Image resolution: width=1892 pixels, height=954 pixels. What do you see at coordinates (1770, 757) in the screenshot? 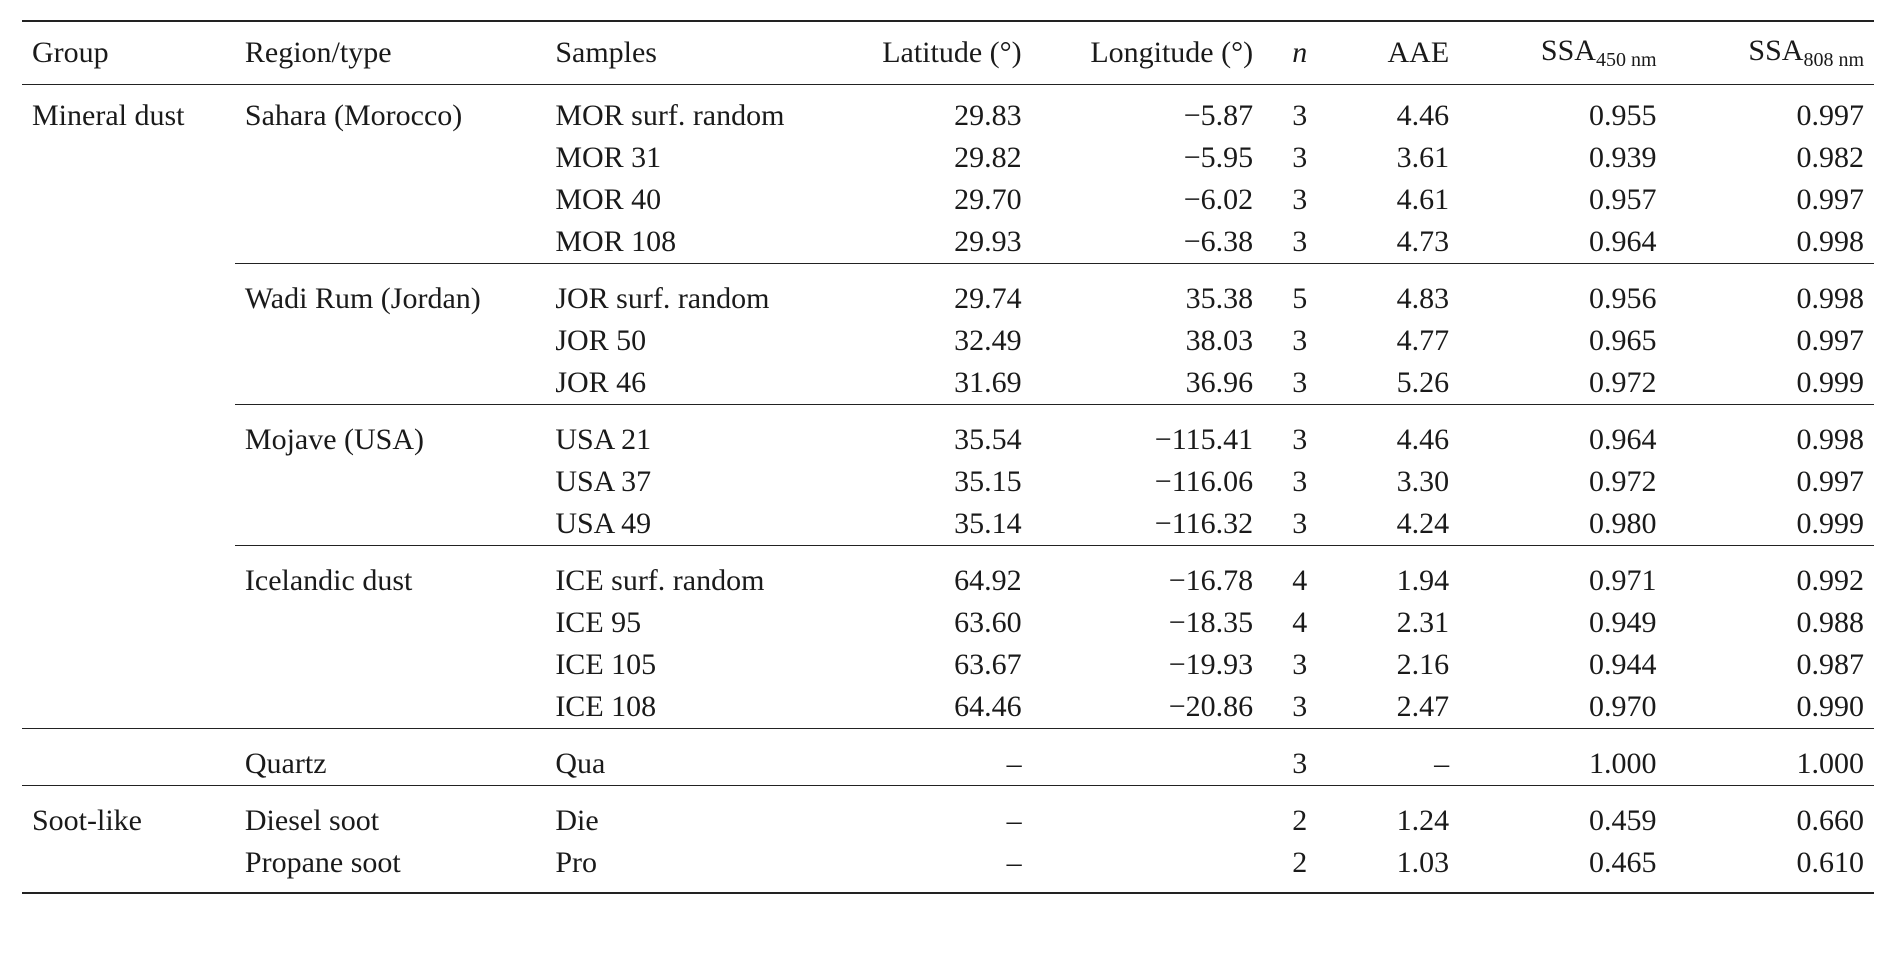
I see `cell-ssa808: 1.000` at bounding box center [1770, 757].